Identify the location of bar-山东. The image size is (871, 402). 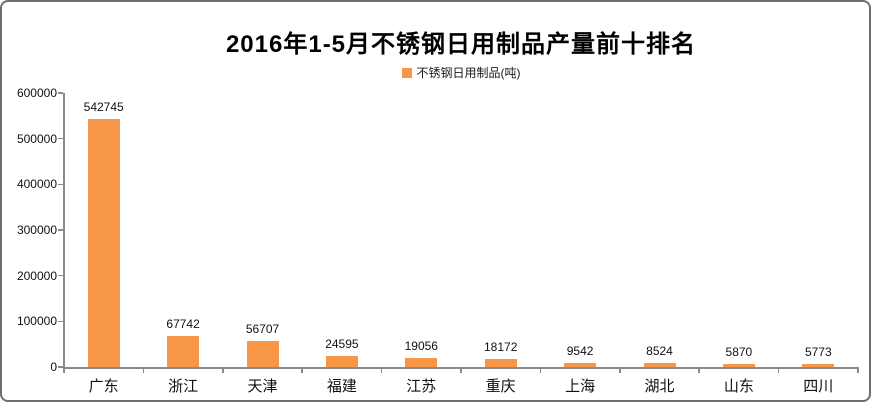
(738, 365).